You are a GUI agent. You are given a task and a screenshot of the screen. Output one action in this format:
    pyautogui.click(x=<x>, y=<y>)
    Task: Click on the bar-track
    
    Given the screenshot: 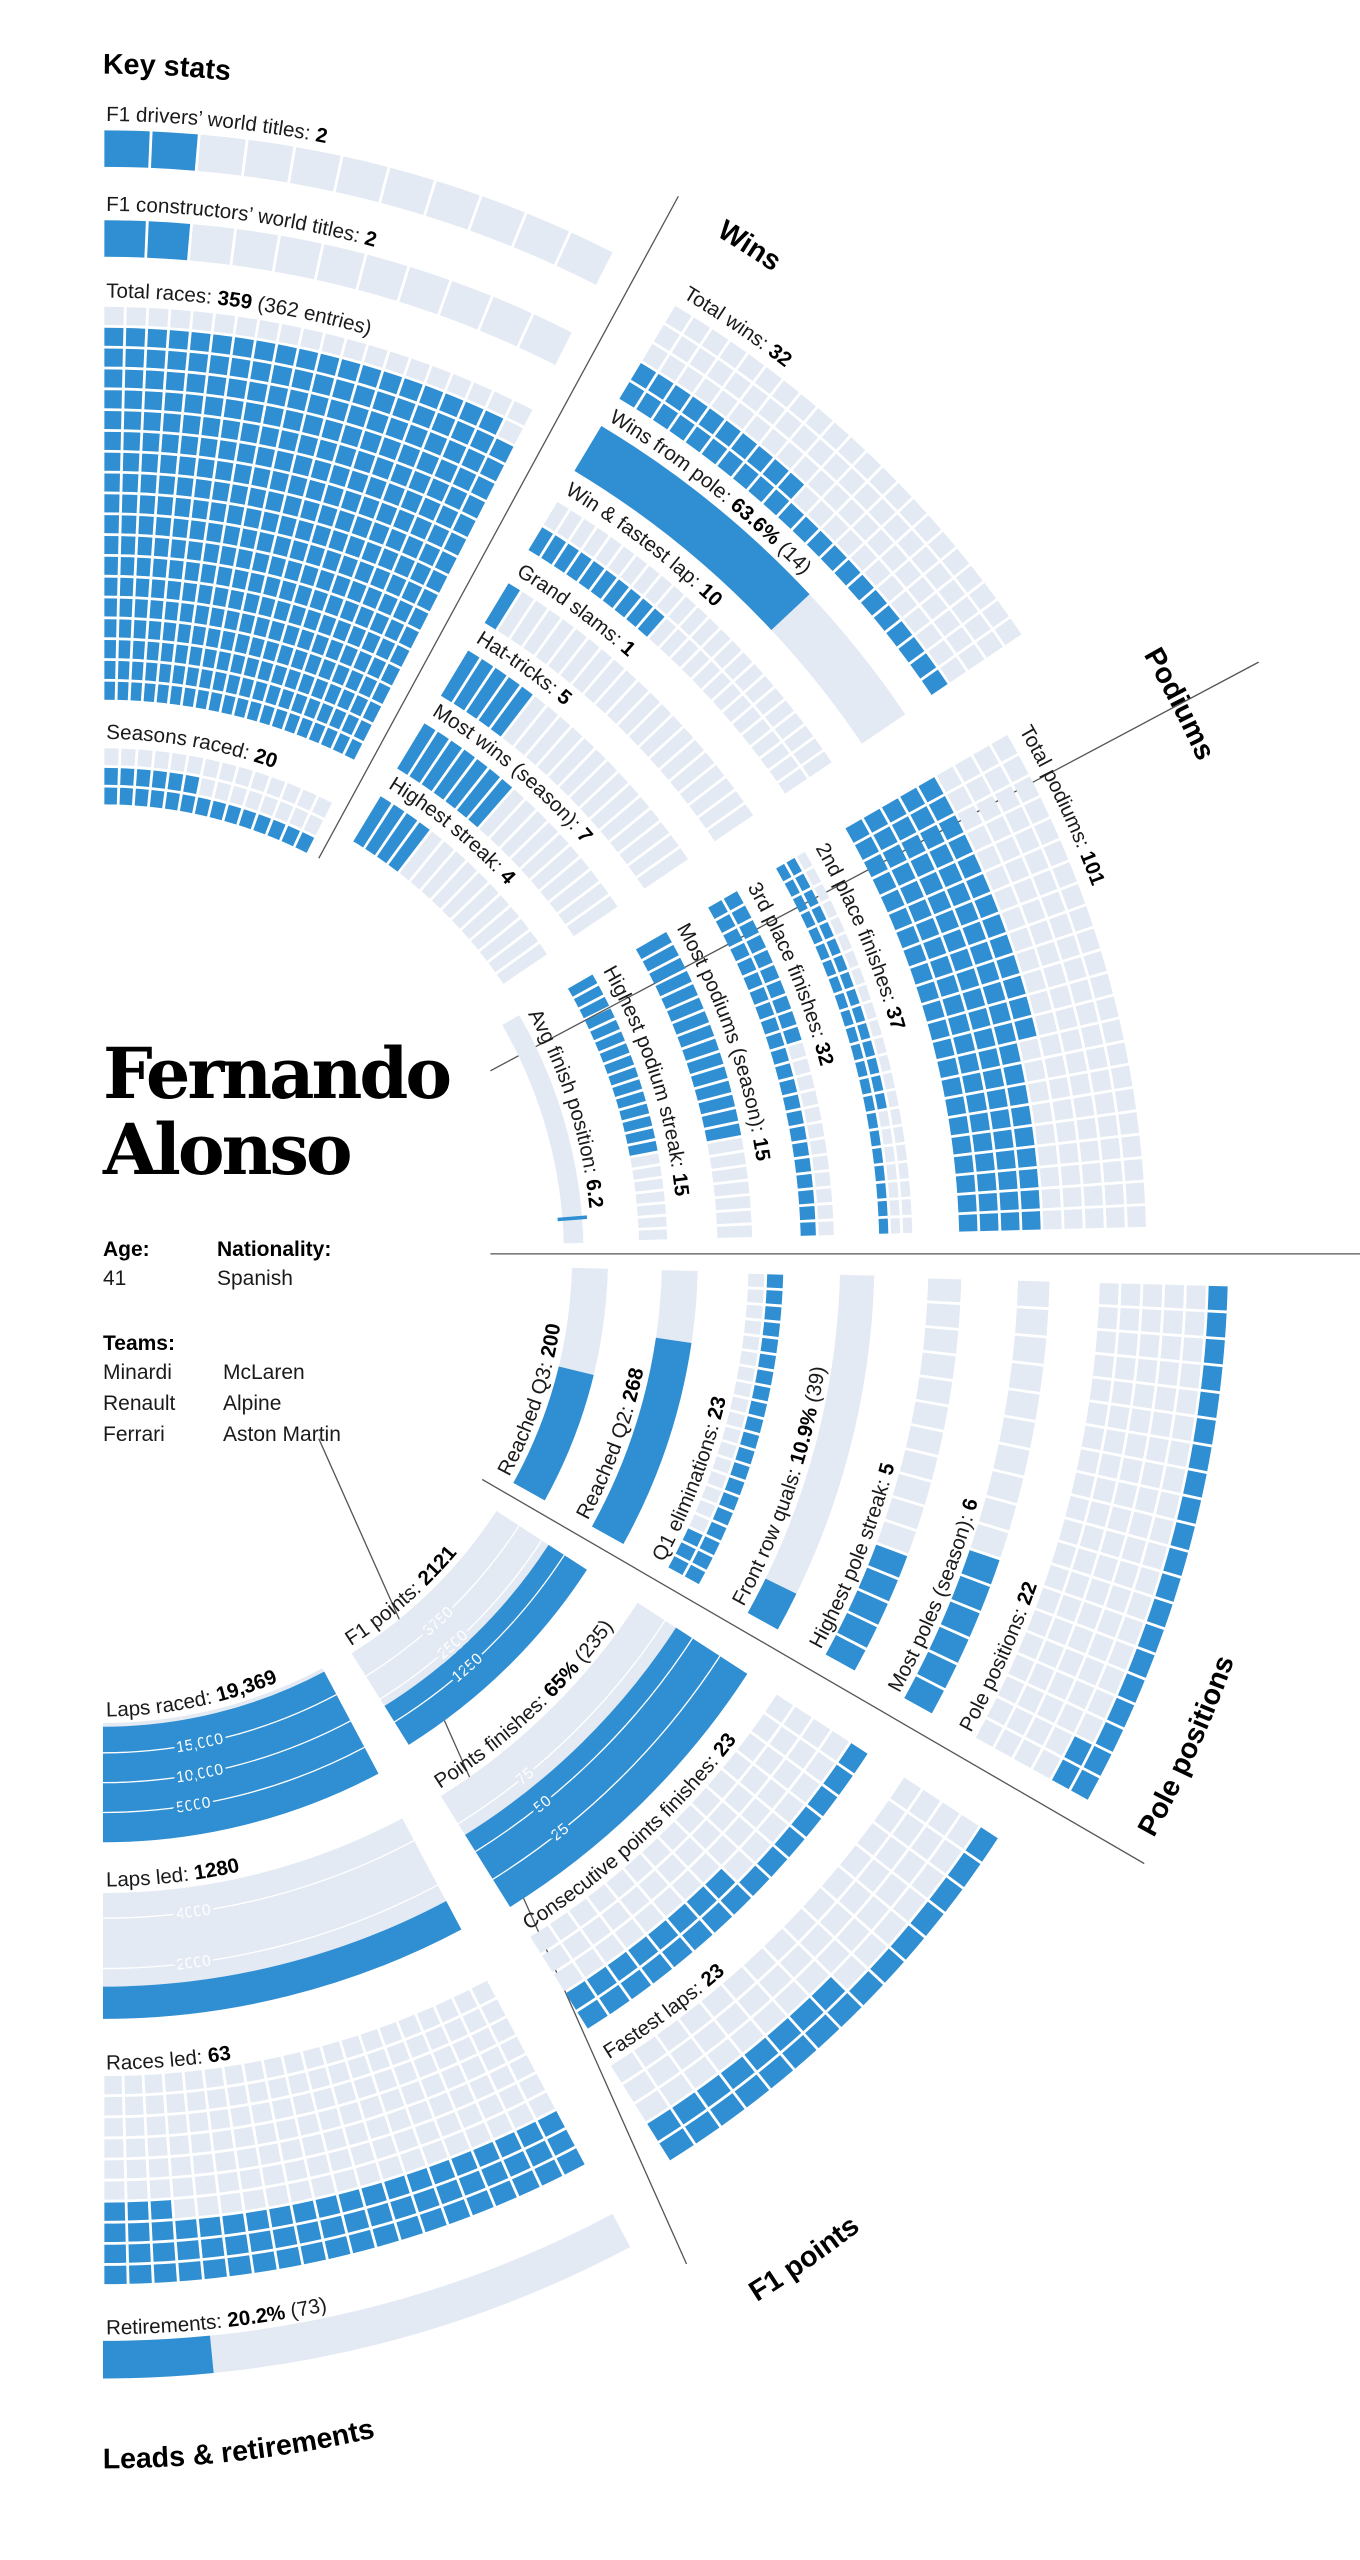 What is the action you would take?
    pyautogui.click(x=469, y=1627)
    